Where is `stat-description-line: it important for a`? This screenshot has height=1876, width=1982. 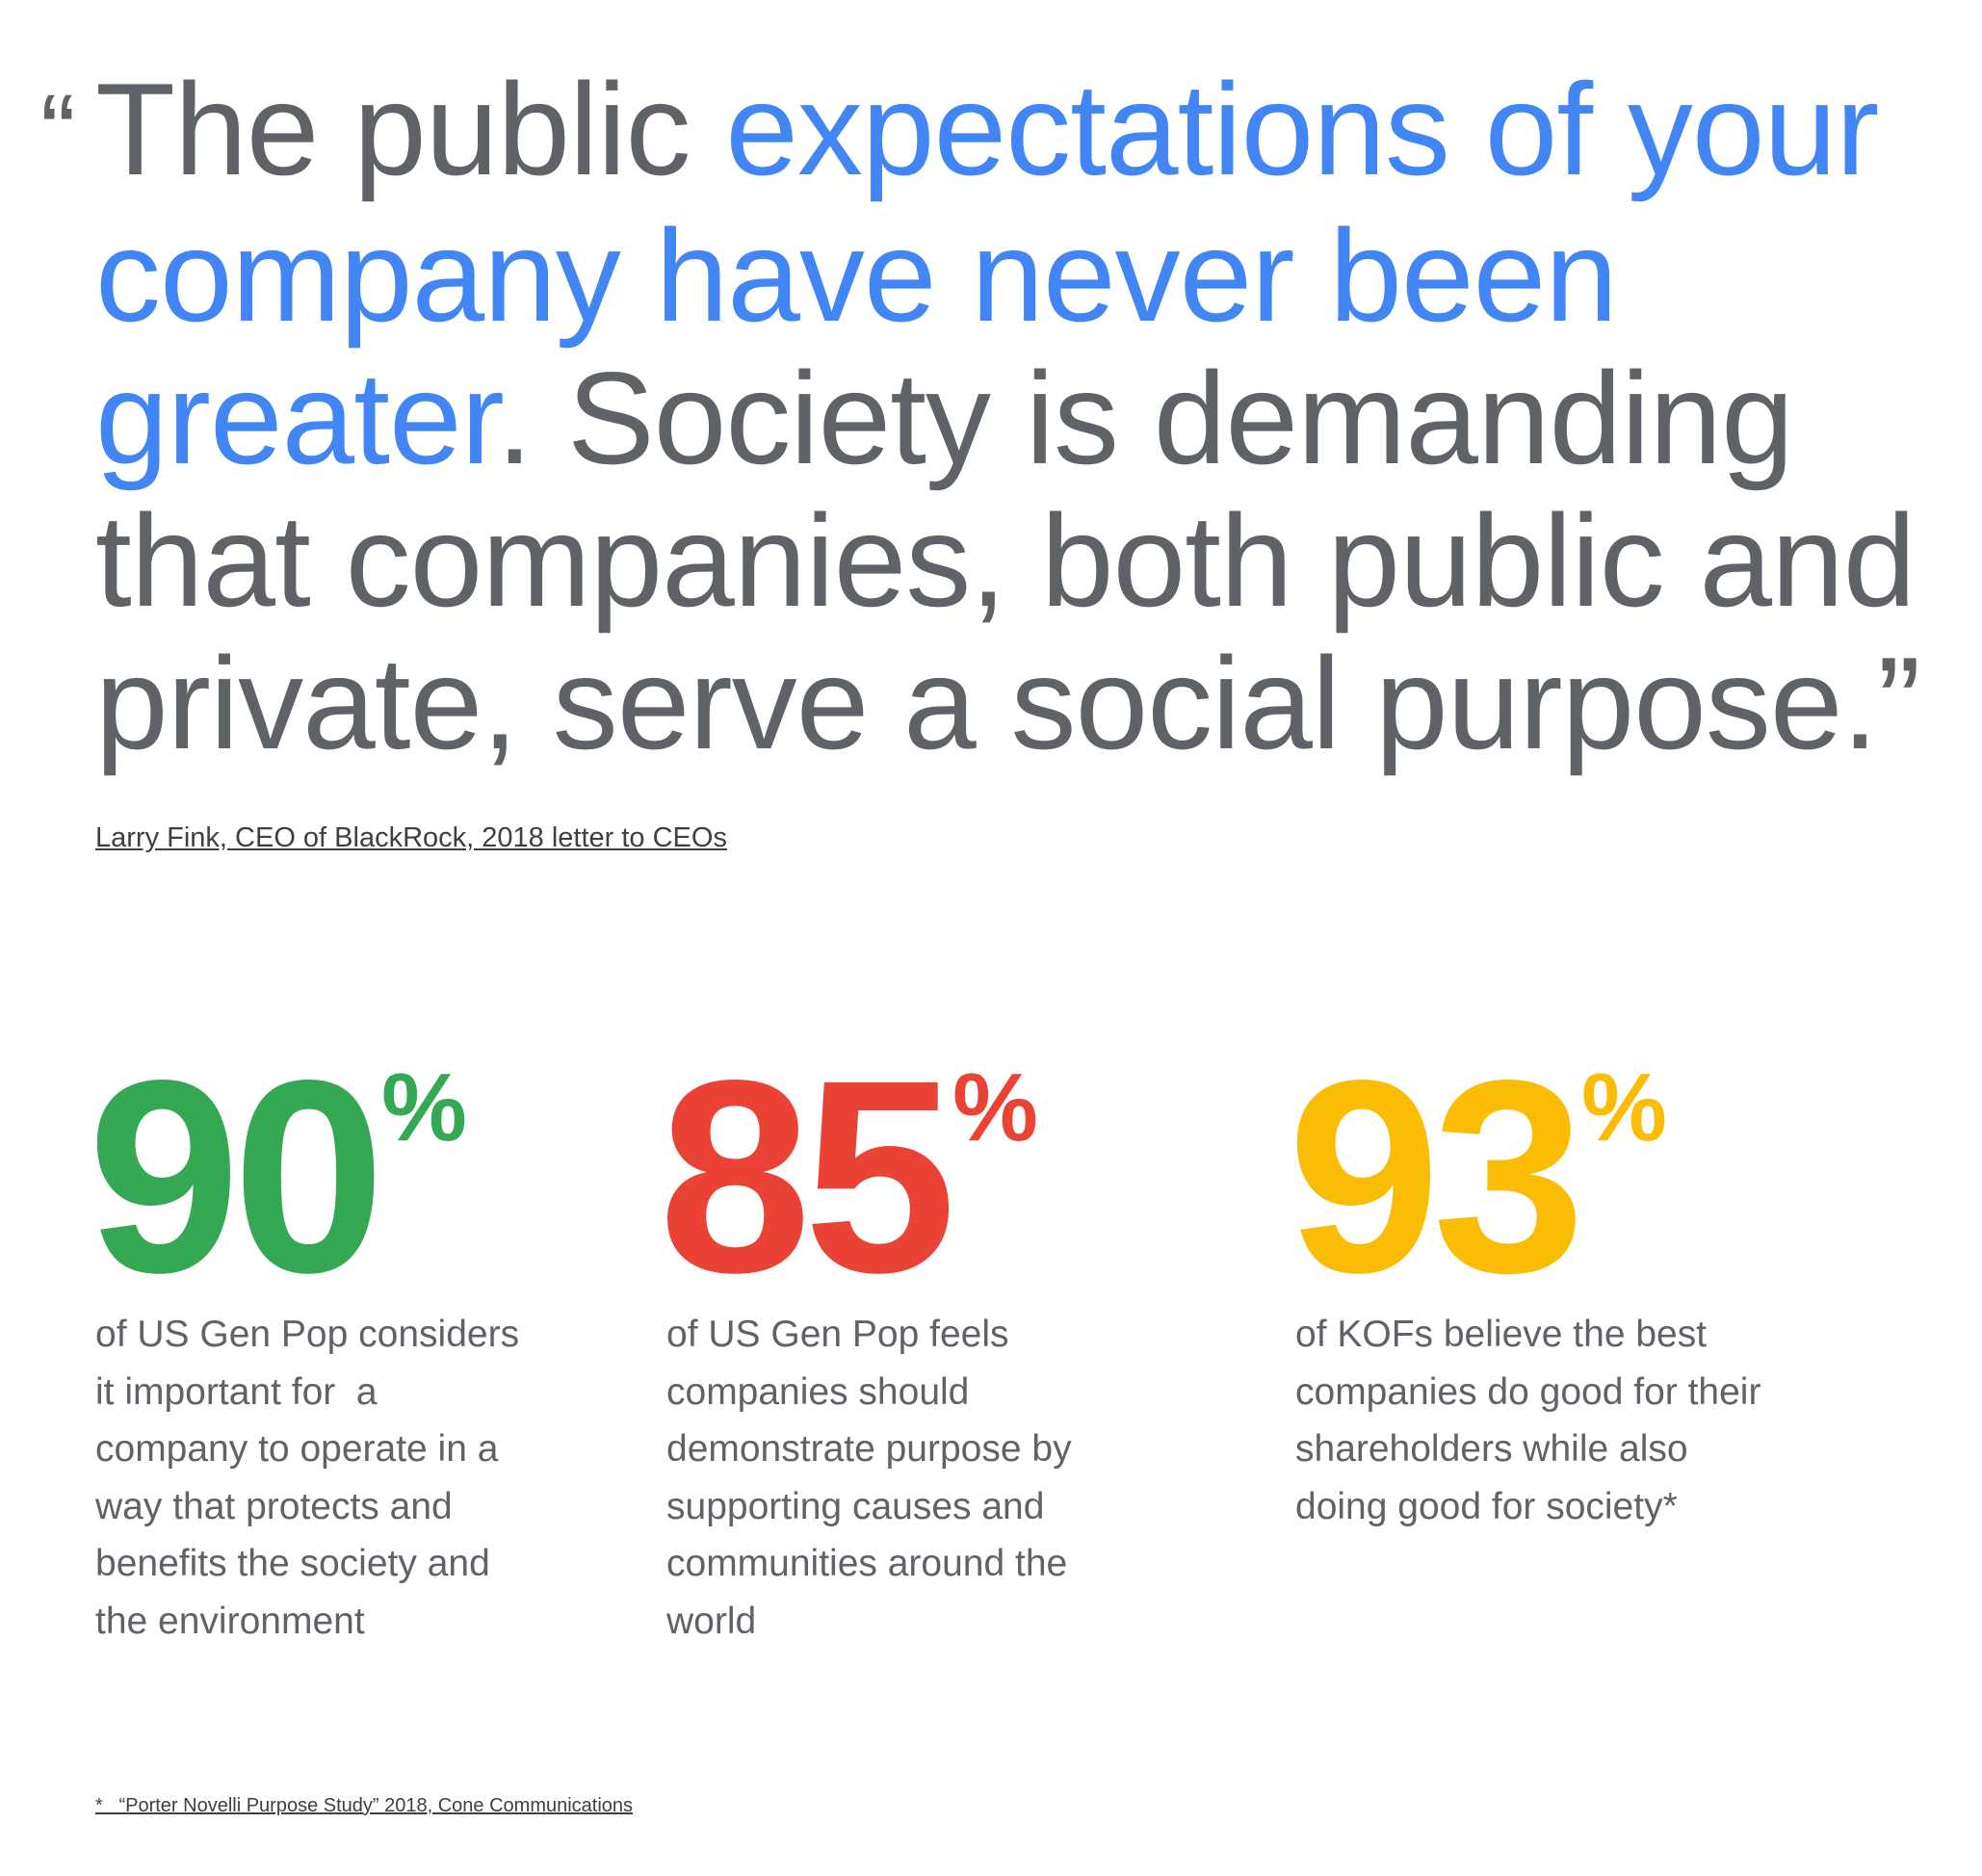 stat-description-line: it important for a is located at coordinates (236, 1392).